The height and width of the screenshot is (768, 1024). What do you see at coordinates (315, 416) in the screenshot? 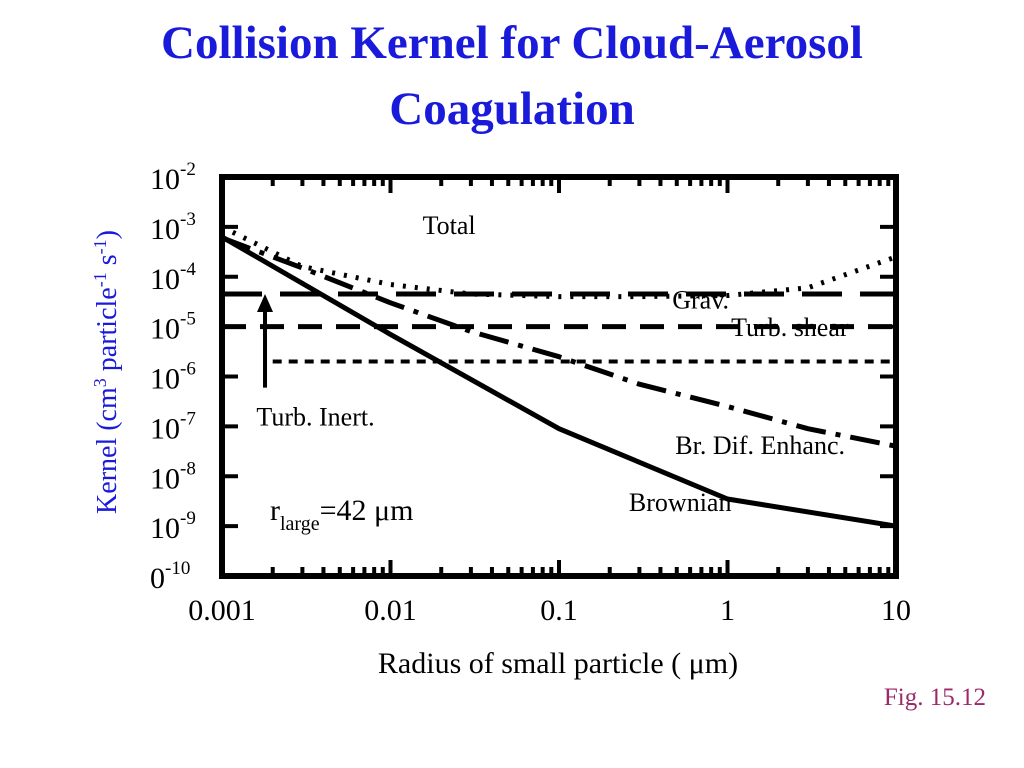
I see `label-turb-inert: Turb. Inert.` at bounding box center [315, 416].